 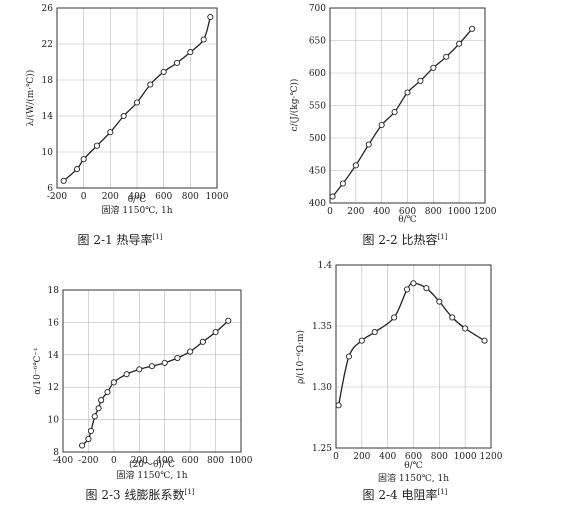 I want to click on y-axis-label: α/10⁻⁶℃⁻¹, so click(x=38, y=370).